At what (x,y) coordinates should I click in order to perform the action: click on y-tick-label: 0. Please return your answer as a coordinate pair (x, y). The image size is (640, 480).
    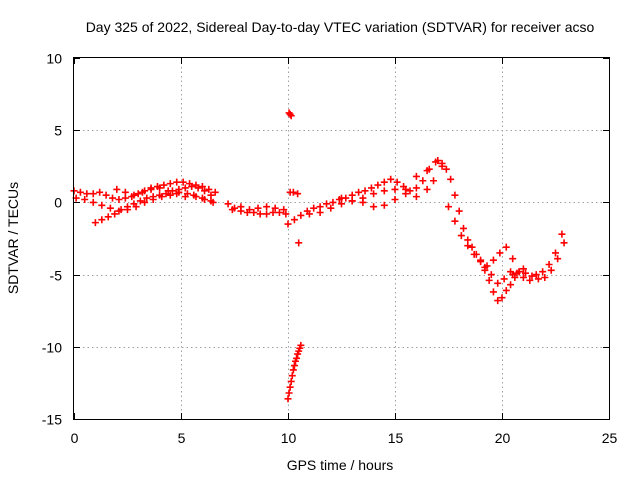
    Looking at the image, I should click on (58, 203).